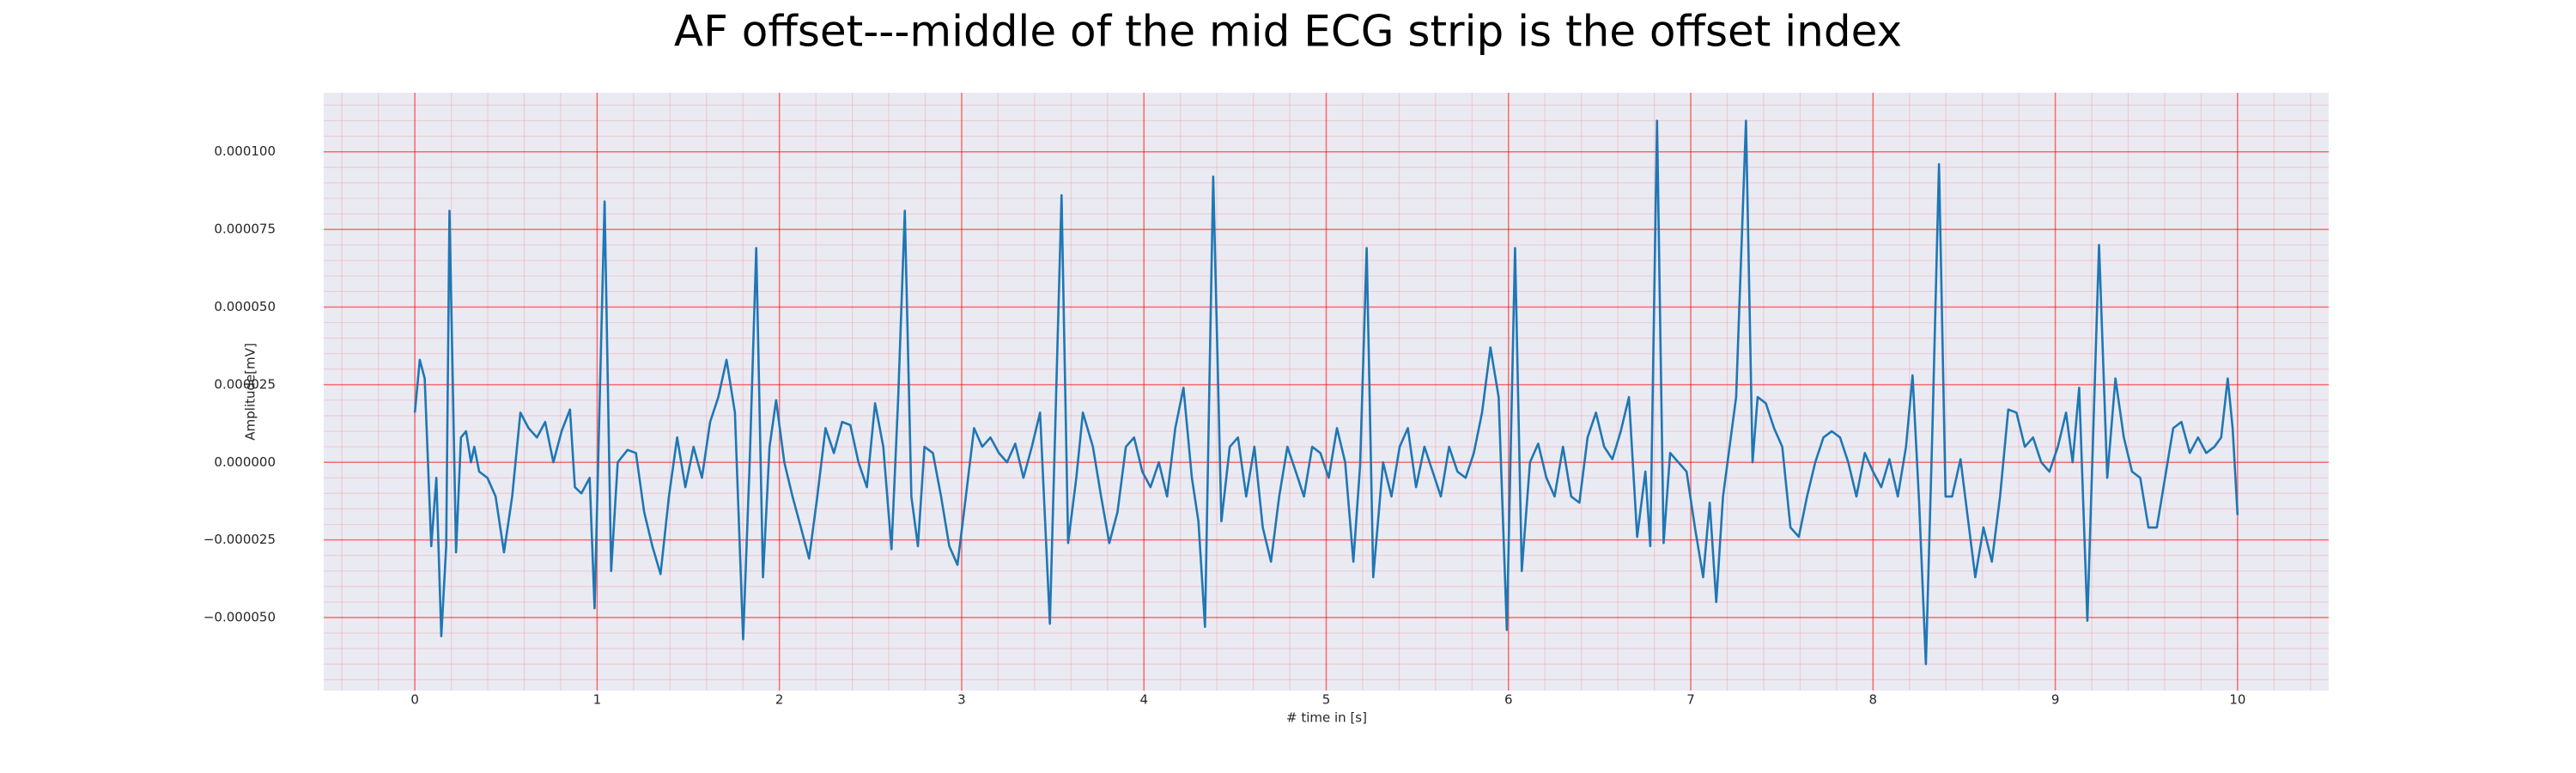 This screenshot has height=773, width=2576. Describe the element at coordinates (245, 306) in the screenshot. I see `y-tick-label: 0.000050` at that location.